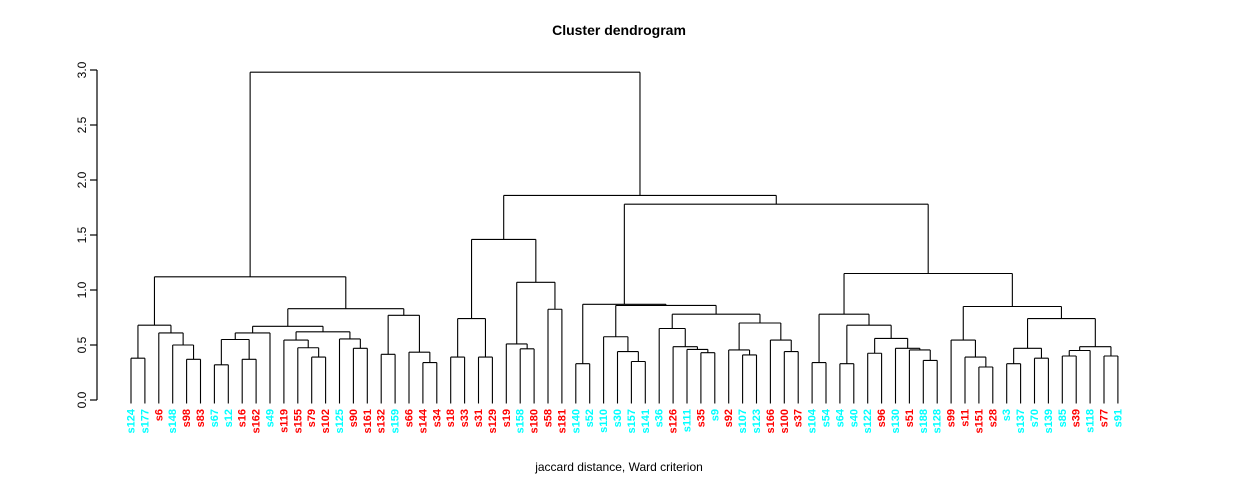 The width and height of the screenshot is (1238, 500). Describe the element at coordinates (1035, 418) in the screenshot. I see `leaf-label: s70` at that location.